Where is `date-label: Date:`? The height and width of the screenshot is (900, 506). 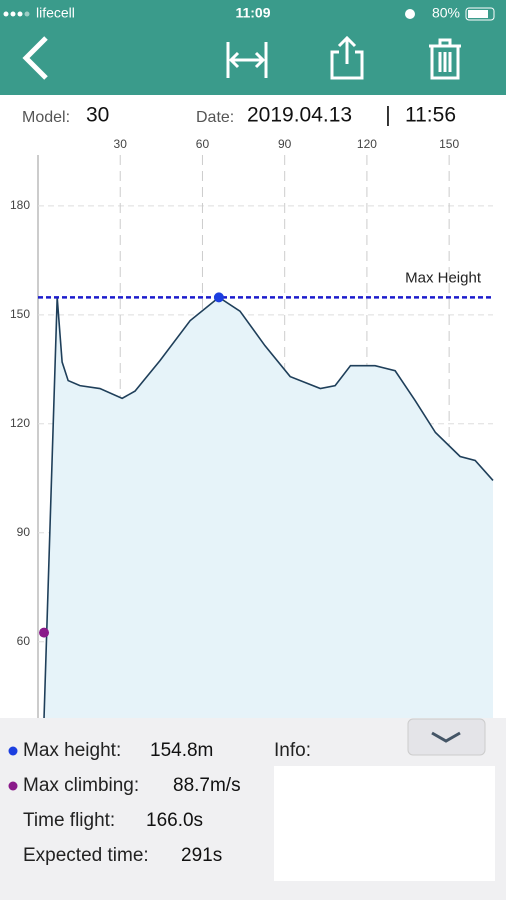 date-label: Date: is located at coordinates (215, 117).